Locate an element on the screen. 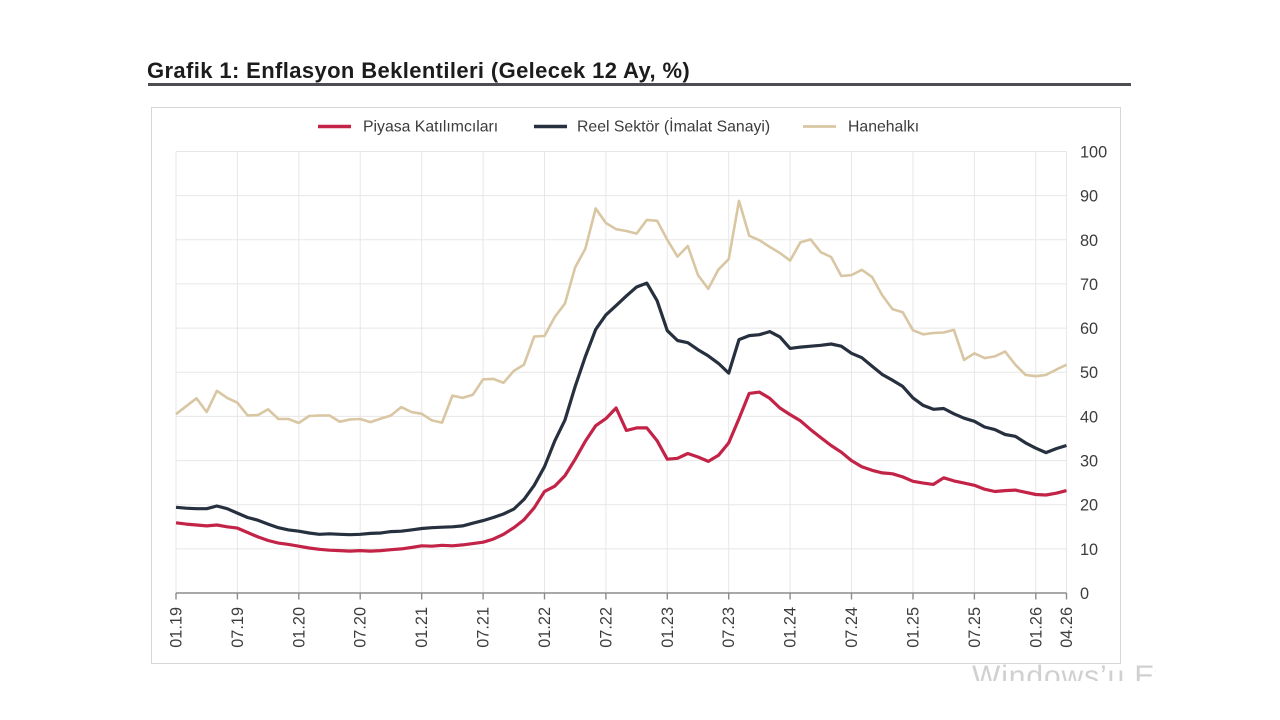 The width and height of the screenshot is (1280, 720). svg-text: 01.21 is located at coordinates (422, 627).